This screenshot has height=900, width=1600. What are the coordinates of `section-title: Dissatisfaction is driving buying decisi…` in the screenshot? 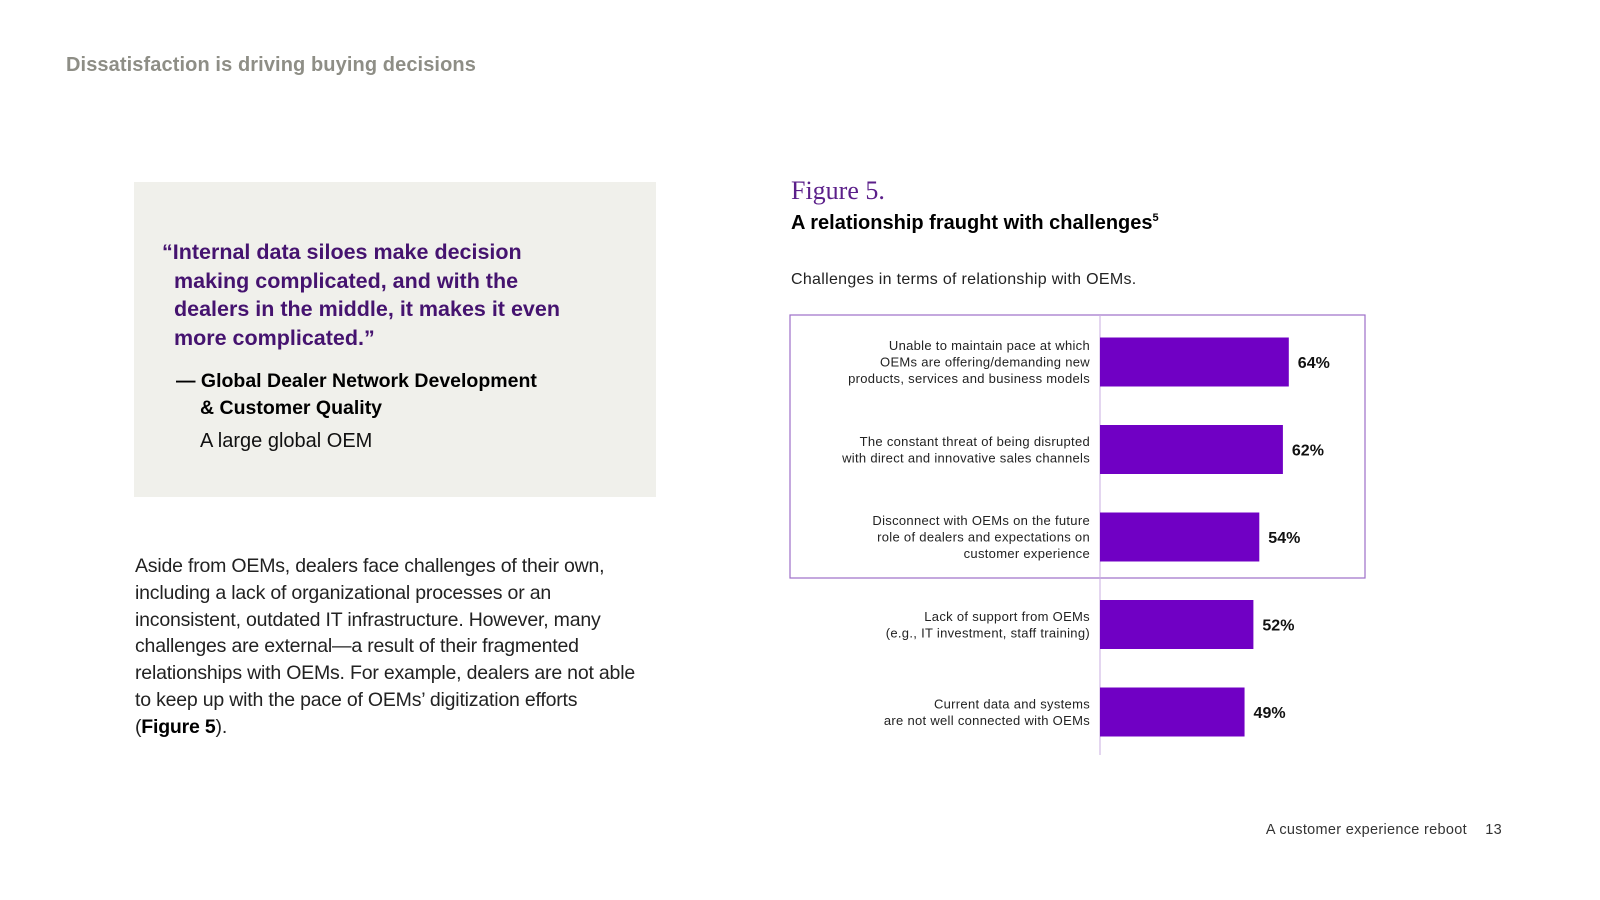 It's located at (271, 65).